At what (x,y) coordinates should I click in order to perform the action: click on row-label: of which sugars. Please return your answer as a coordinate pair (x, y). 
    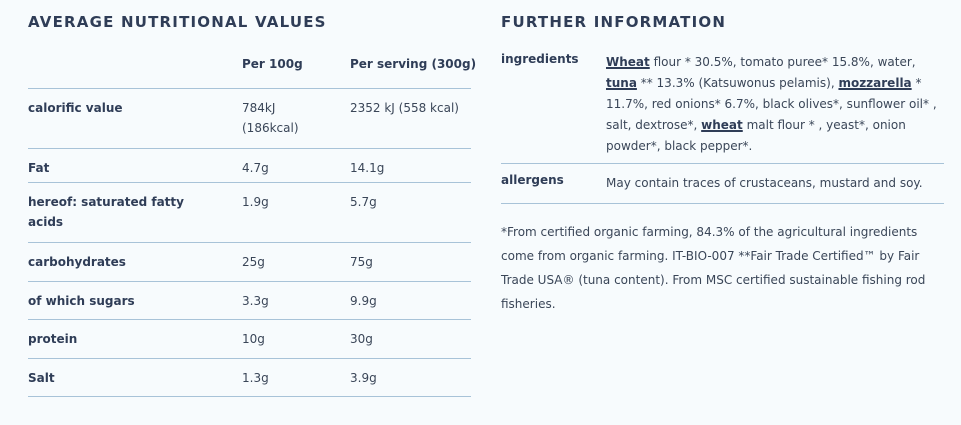
    Looking at the image, I should click on (81, 301).